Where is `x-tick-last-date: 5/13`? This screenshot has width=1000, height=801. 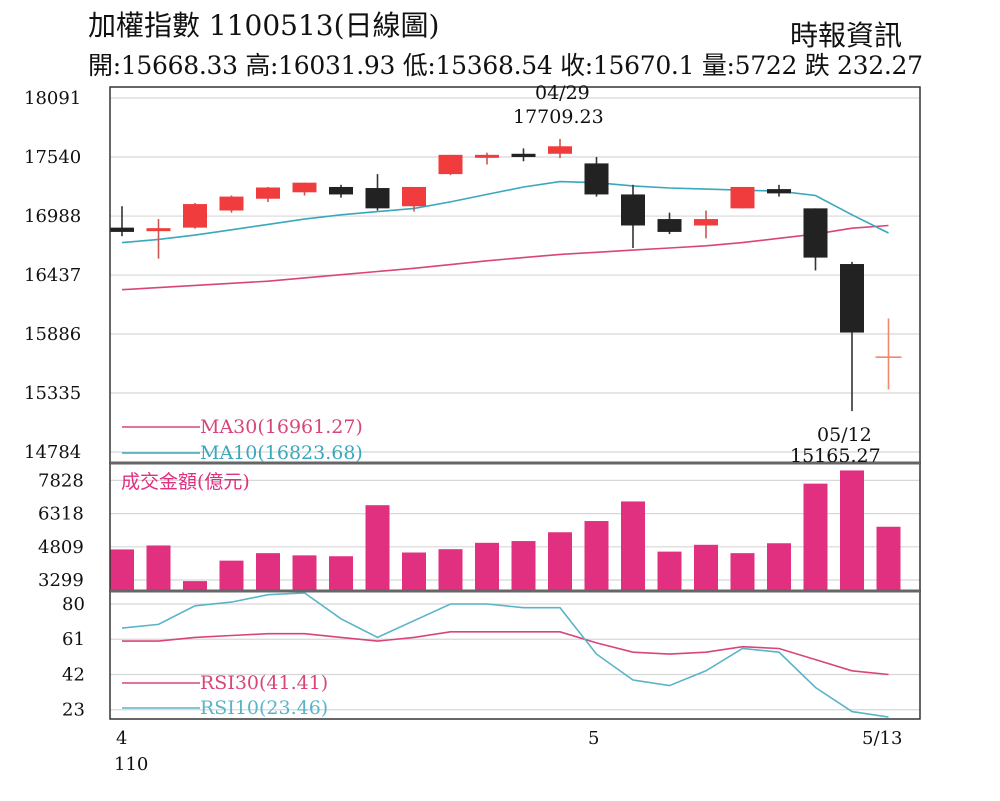
x-tick-last-date: 5/13 is located at coordinates (882, 738).